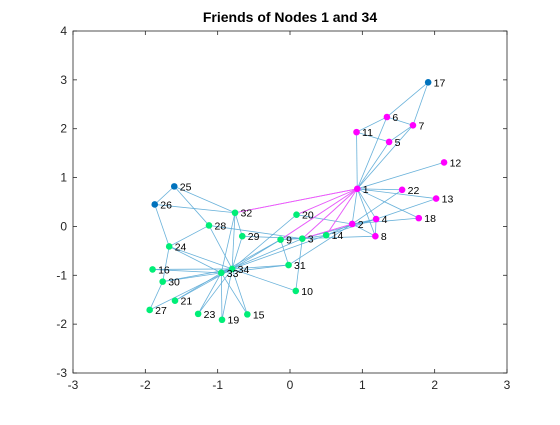 Image resolution: width=560 pixels, height=425 pixels. I want to click on node-label-30: 30, so click(174, 283).